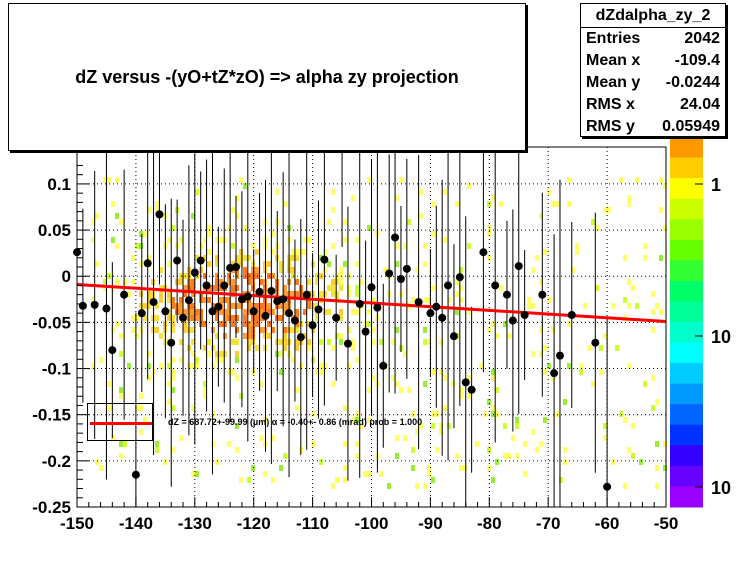  I want to click on x-tick-label: -60, so click(607, 523).